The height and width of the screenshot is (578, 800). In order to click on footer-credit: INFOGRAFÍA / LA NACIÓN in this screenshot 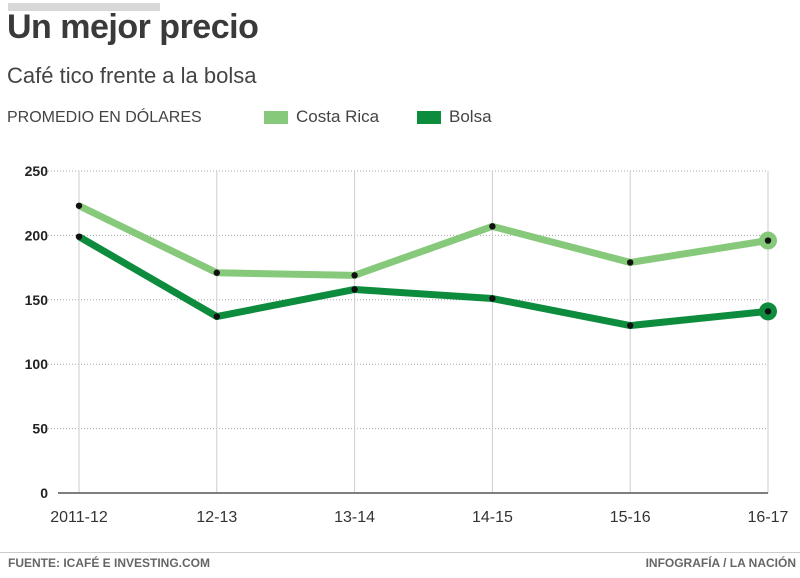, I will do `click(720, 563)`.